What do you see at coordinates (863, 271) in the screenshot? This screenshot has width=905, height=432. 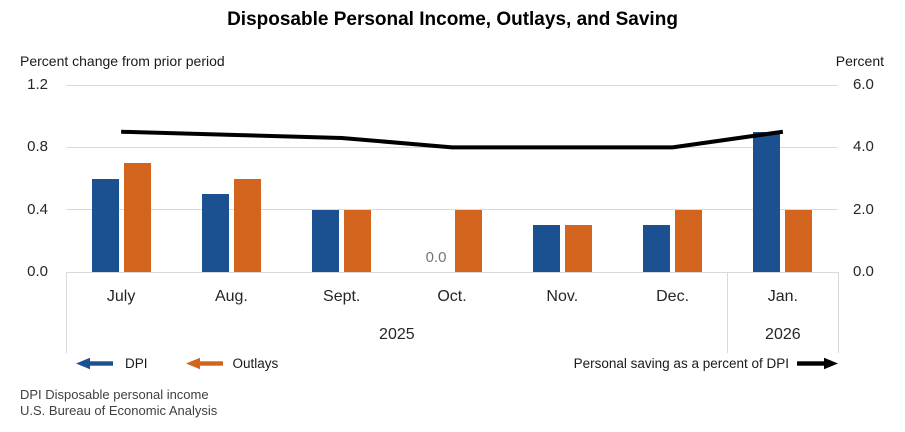 I see `right-tick-label: 0.0` at bounding box center [863, 271].